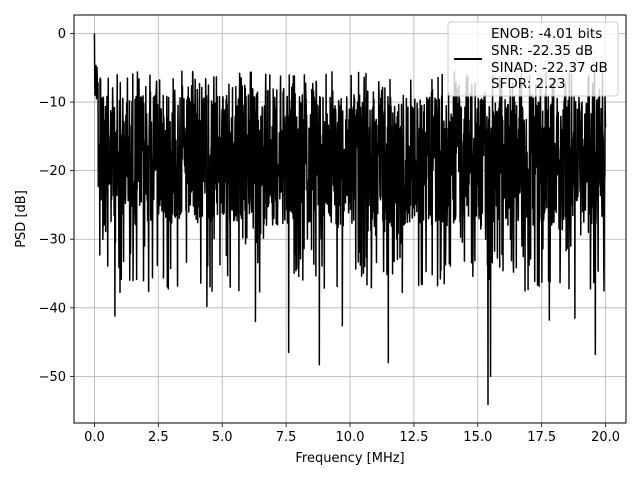 This screenshot has height=480, width=640. What do you see at coordinates (605, 437) in the screenshot?
I see `x-tick-label: 20.0` at bounding box center [605, 437].